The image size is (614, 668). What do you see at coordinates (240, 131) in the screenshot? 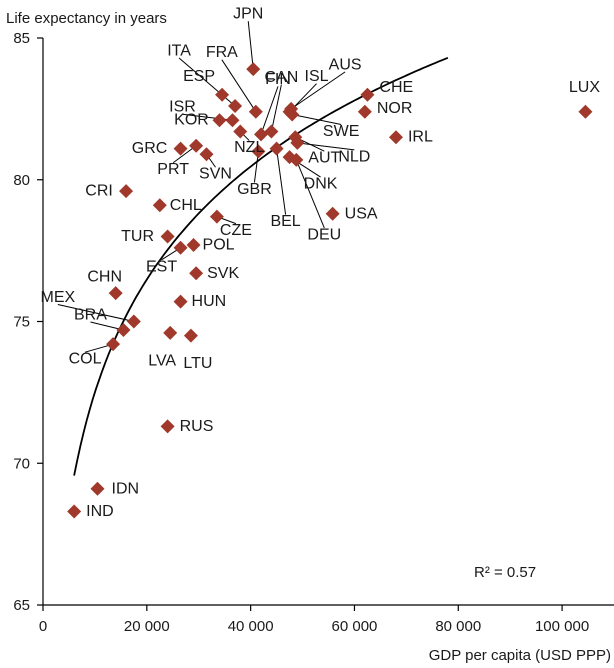
I see `data-point-nzl` at bounding box center [240, 131].